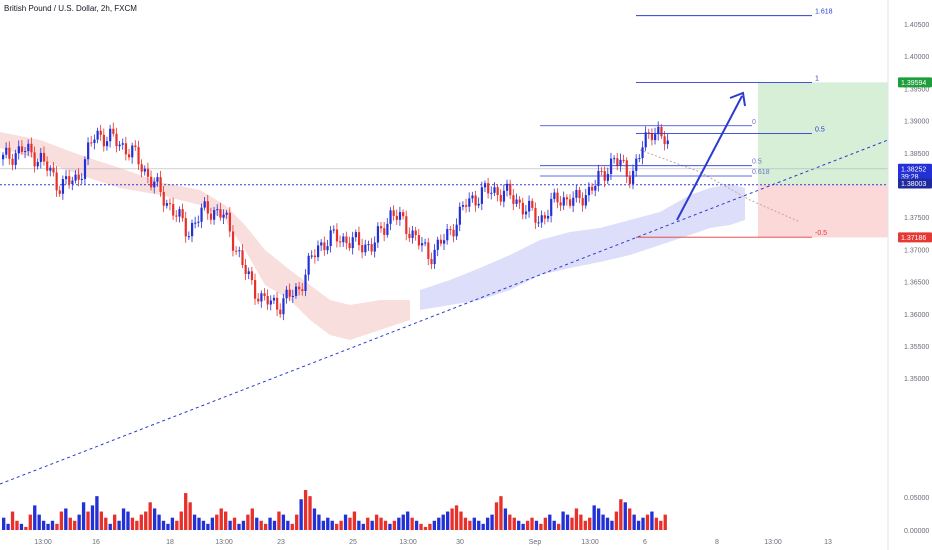 This screenshot has width=932, height=550. Describe the element at coordinates (70, 8) in the screenshot. I see `chart-title: British Pound / U.S. Dollar, 2h, FXCM` at that location.